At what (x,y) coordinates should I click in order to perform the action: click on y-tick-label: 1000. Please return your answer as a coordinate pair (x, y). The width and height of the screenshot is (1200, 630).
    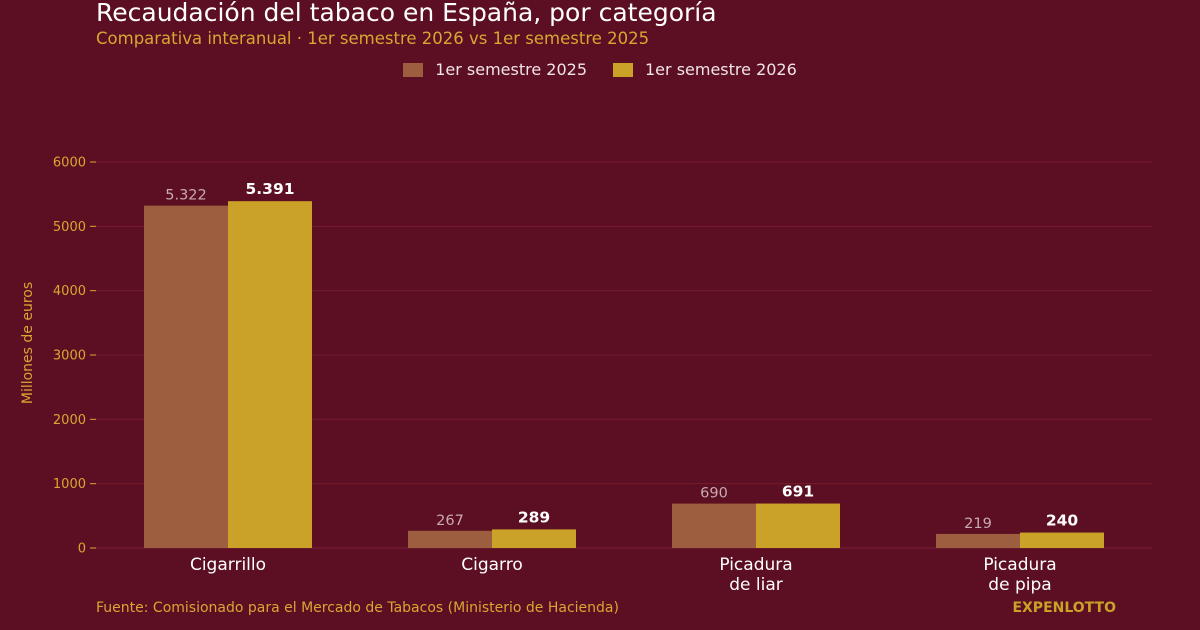
    Looking at the image, I should click on (69, 484).